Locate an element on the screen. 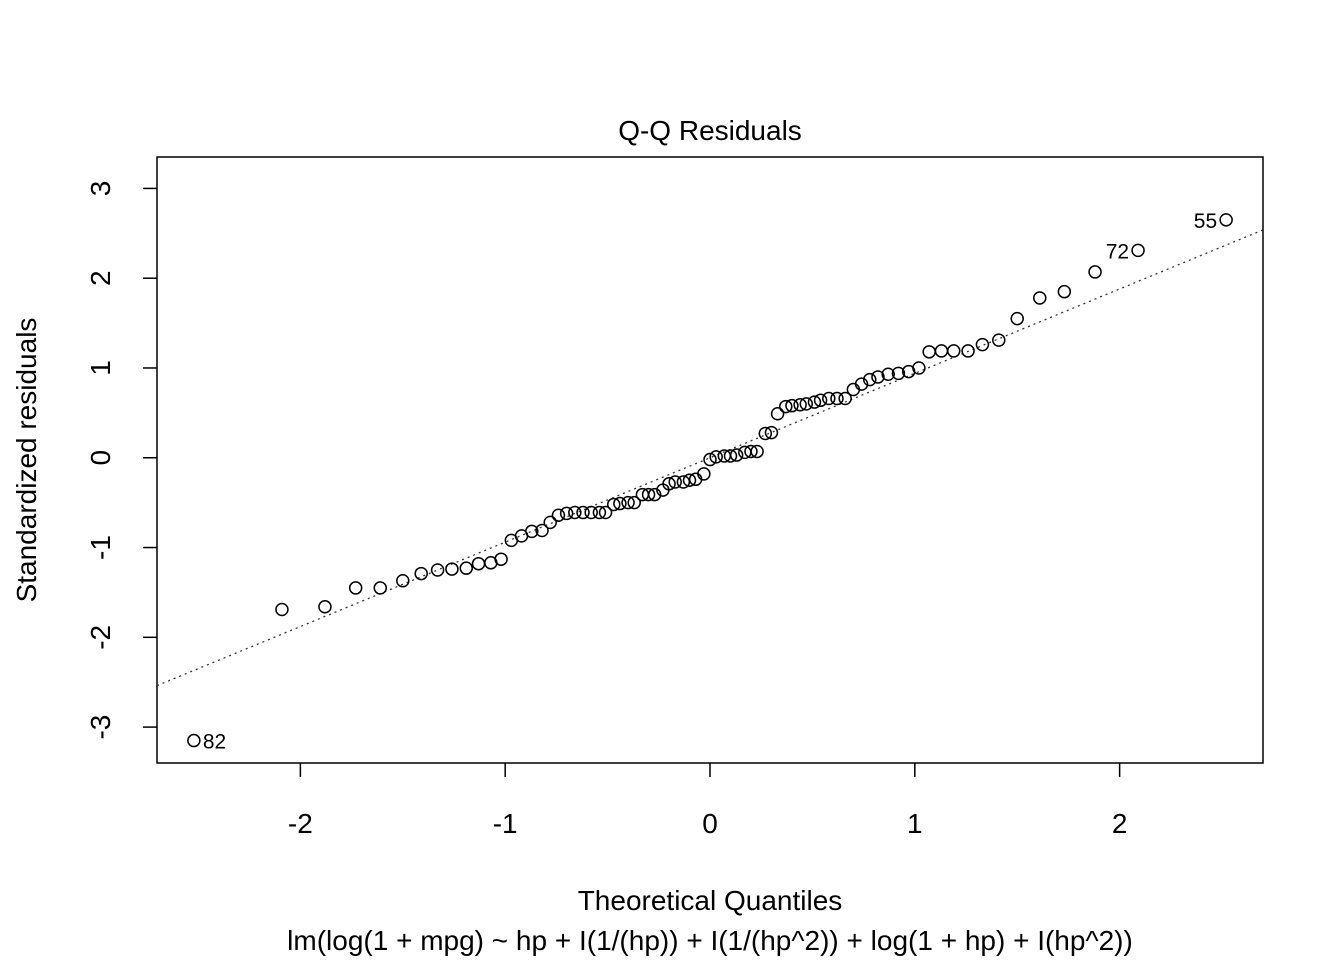 Image resolution: width=1344 pixels, height=960 pixels. point-label: 82 is located at coordinates (214, 742).